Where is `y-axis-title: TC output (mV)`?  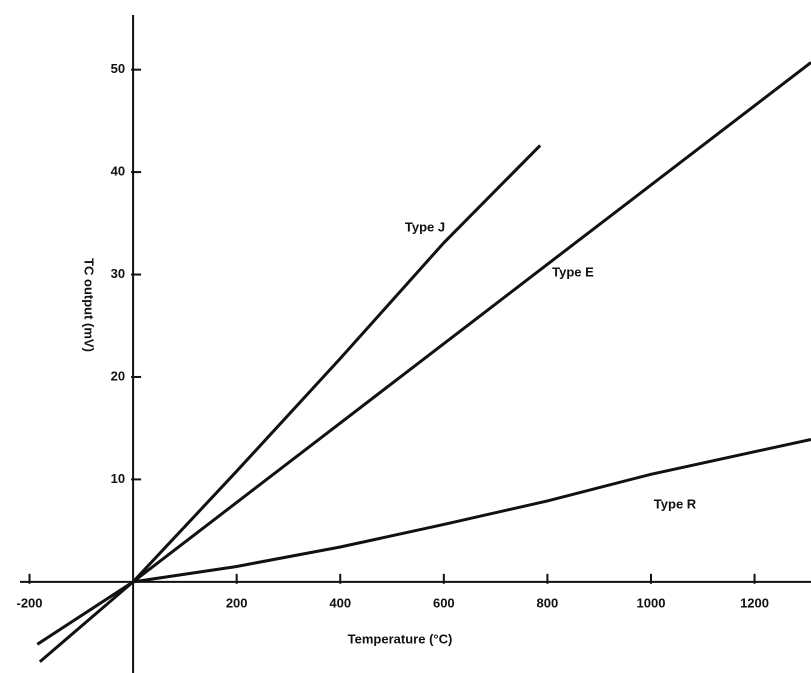 y-axis-title: TC output (mV) is located at coordinates (89, 305).